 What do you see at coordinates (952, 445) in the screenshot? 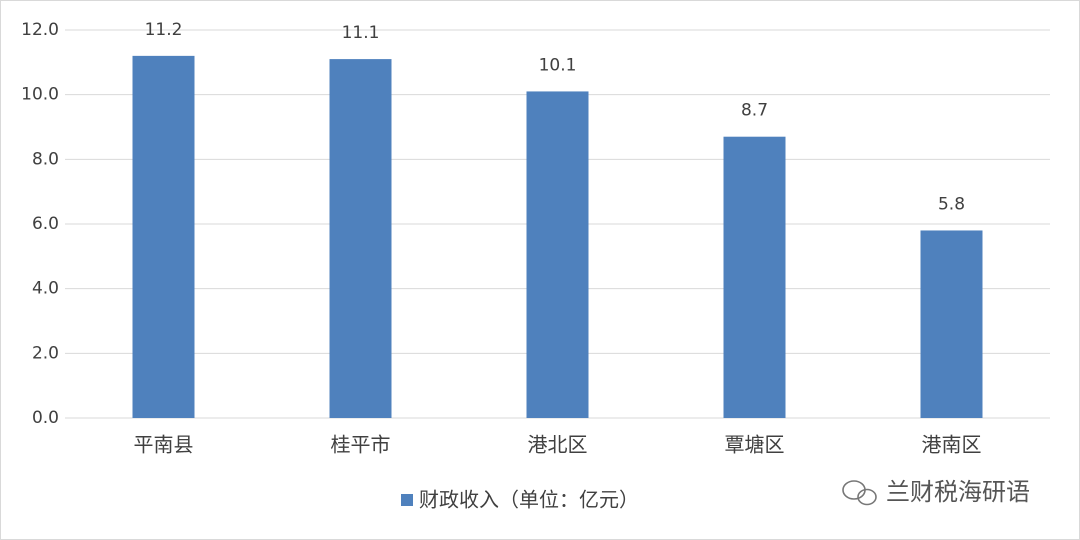
I see `x-tick-label: 港南区` at bounding box center [952, 445].